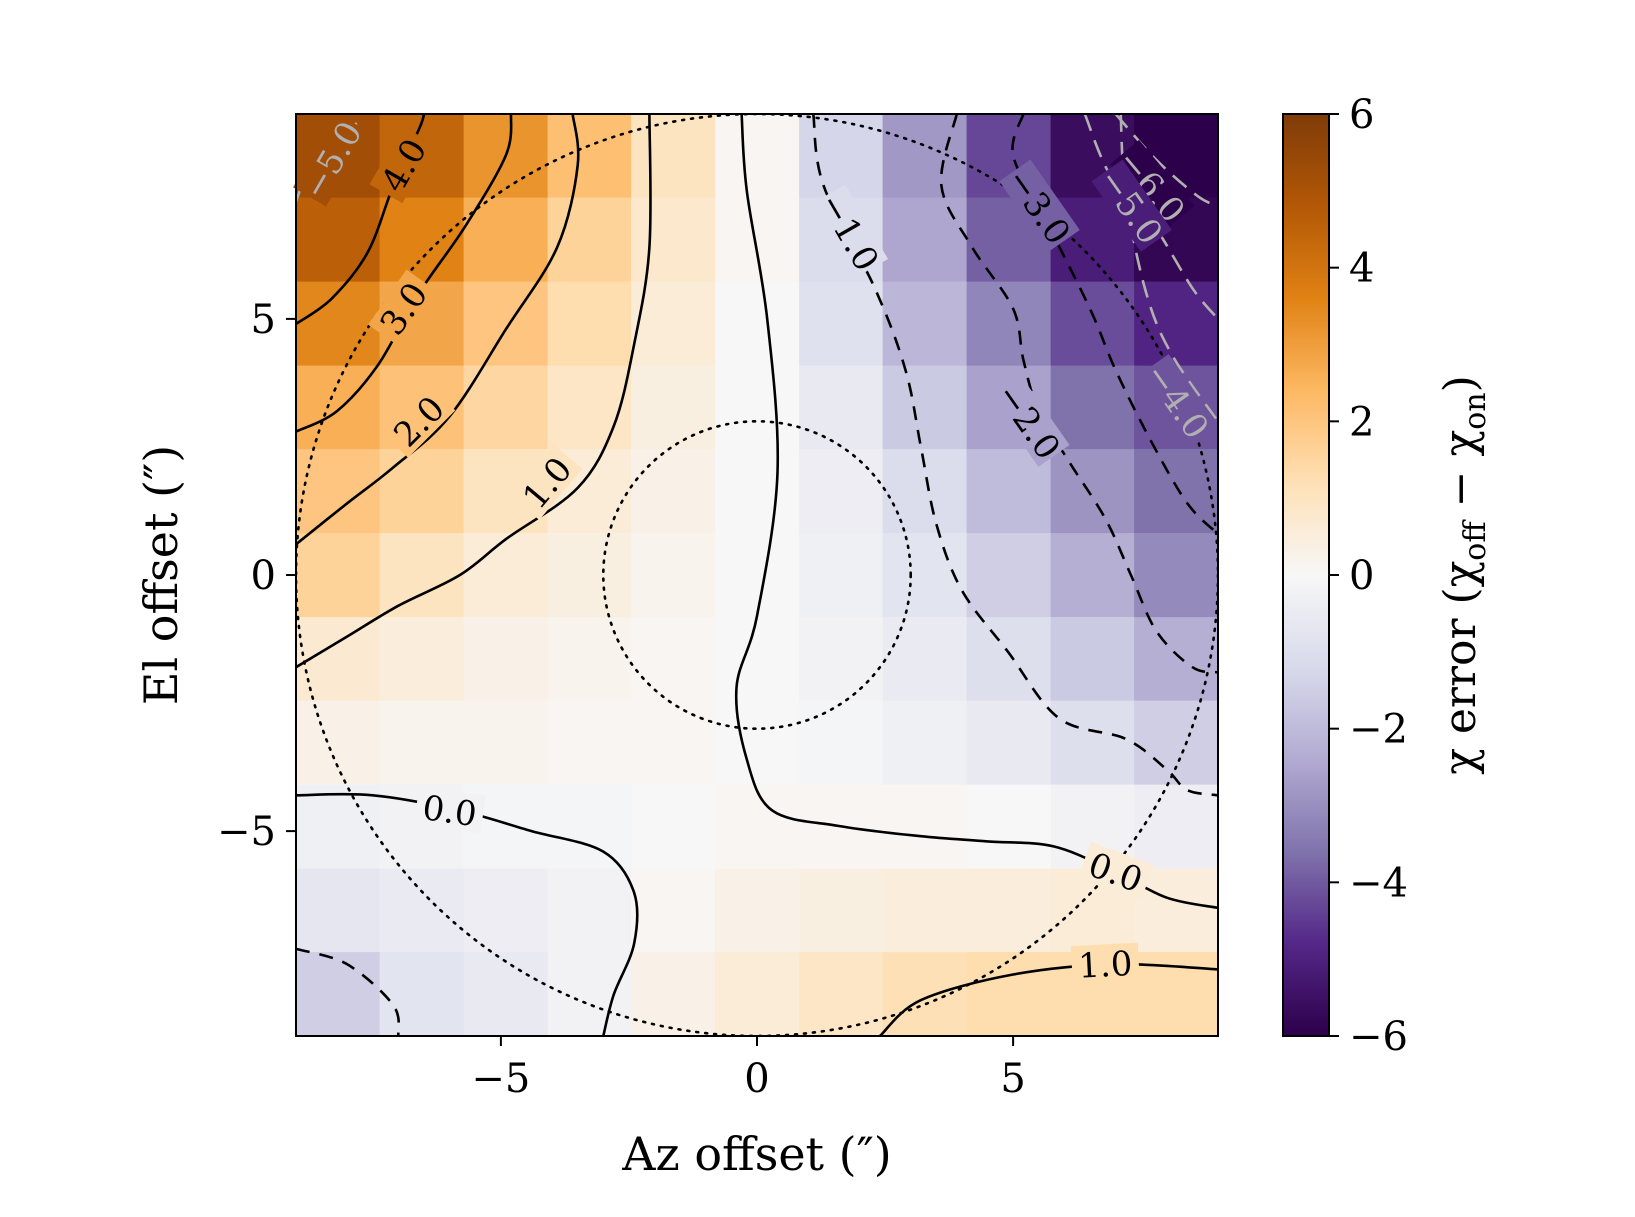 The height and width of the screenshot is (1217, 1635). I want to click on x-axis-ticks: −5 0 5, so click(748, 1069).